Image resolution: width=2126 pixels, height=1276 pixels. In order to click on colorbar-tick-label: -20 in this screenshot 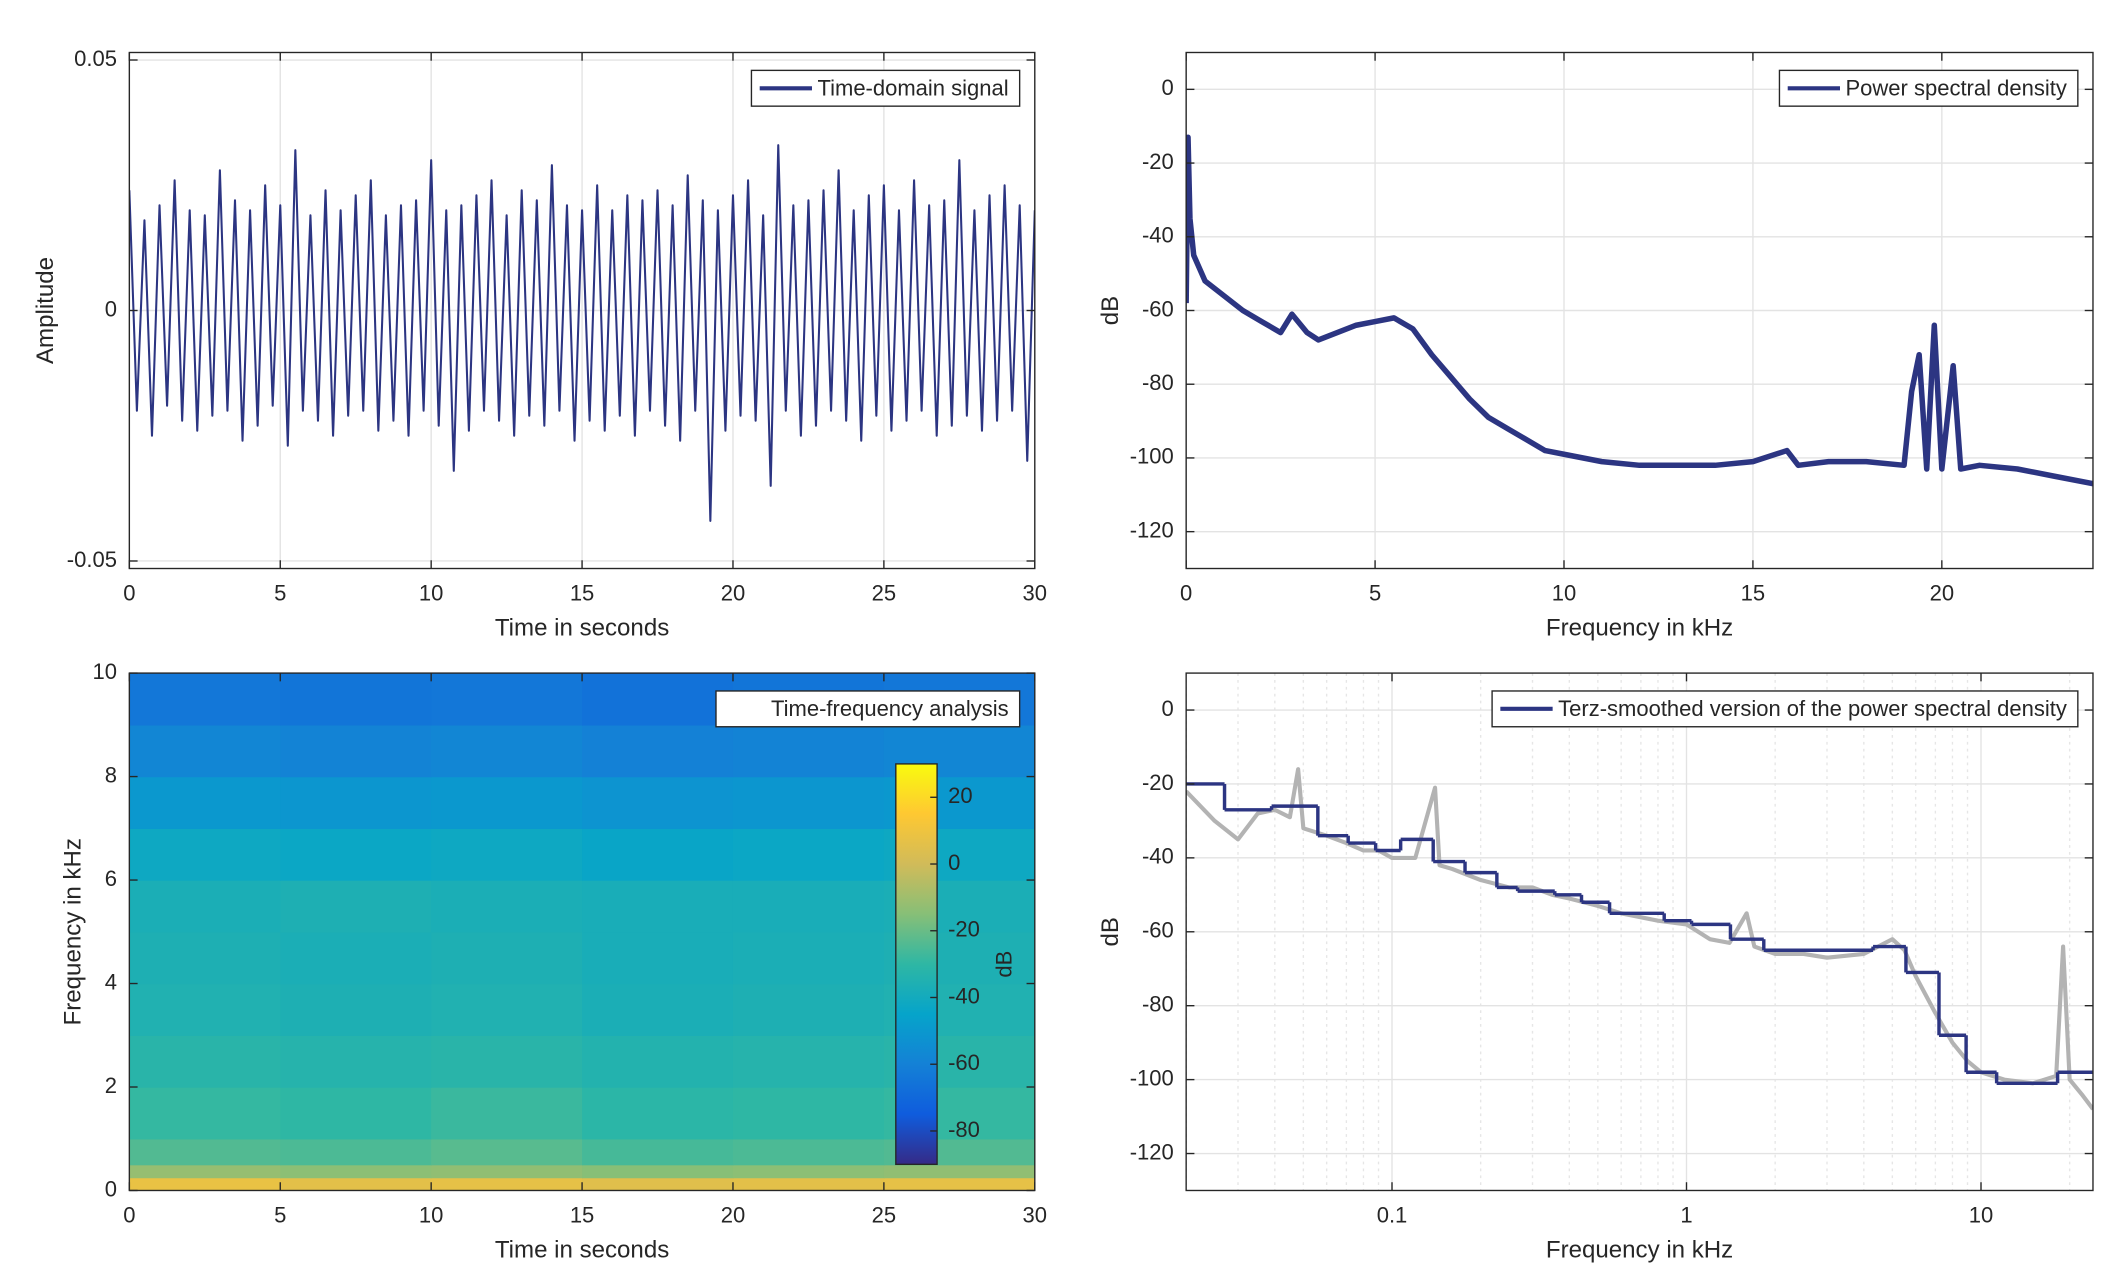, I will do `click(964, 929)`.